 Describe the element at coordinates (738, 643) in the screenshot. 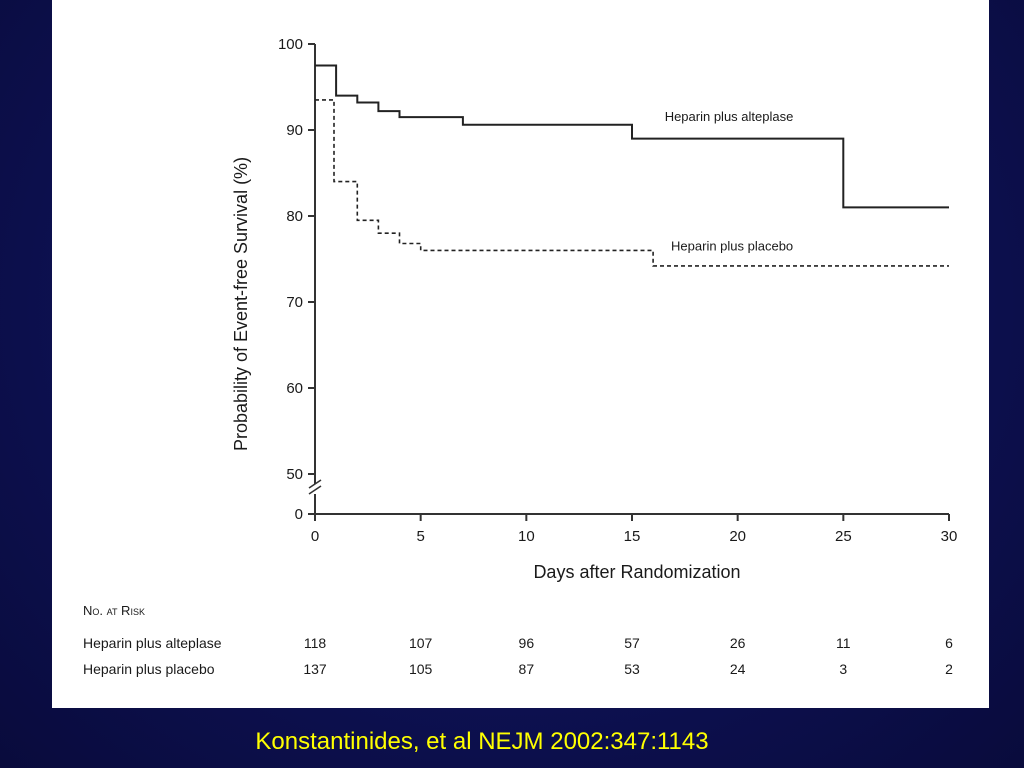

I see `risk-value: 26` at that location.